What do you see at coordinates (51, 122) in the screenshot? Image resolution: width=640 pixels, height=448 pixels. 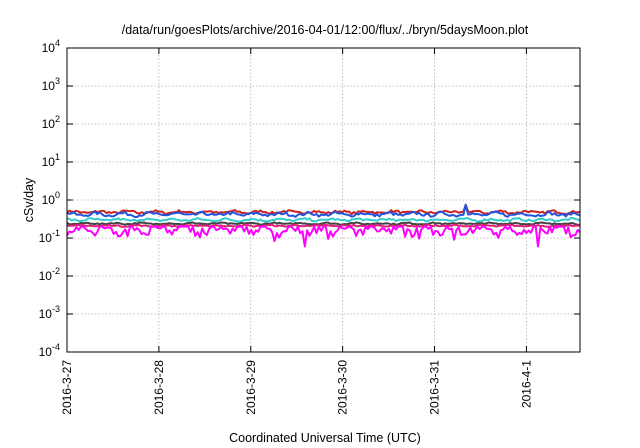 I see `y-tick-label: 10²` at bounding box center [51, 122].